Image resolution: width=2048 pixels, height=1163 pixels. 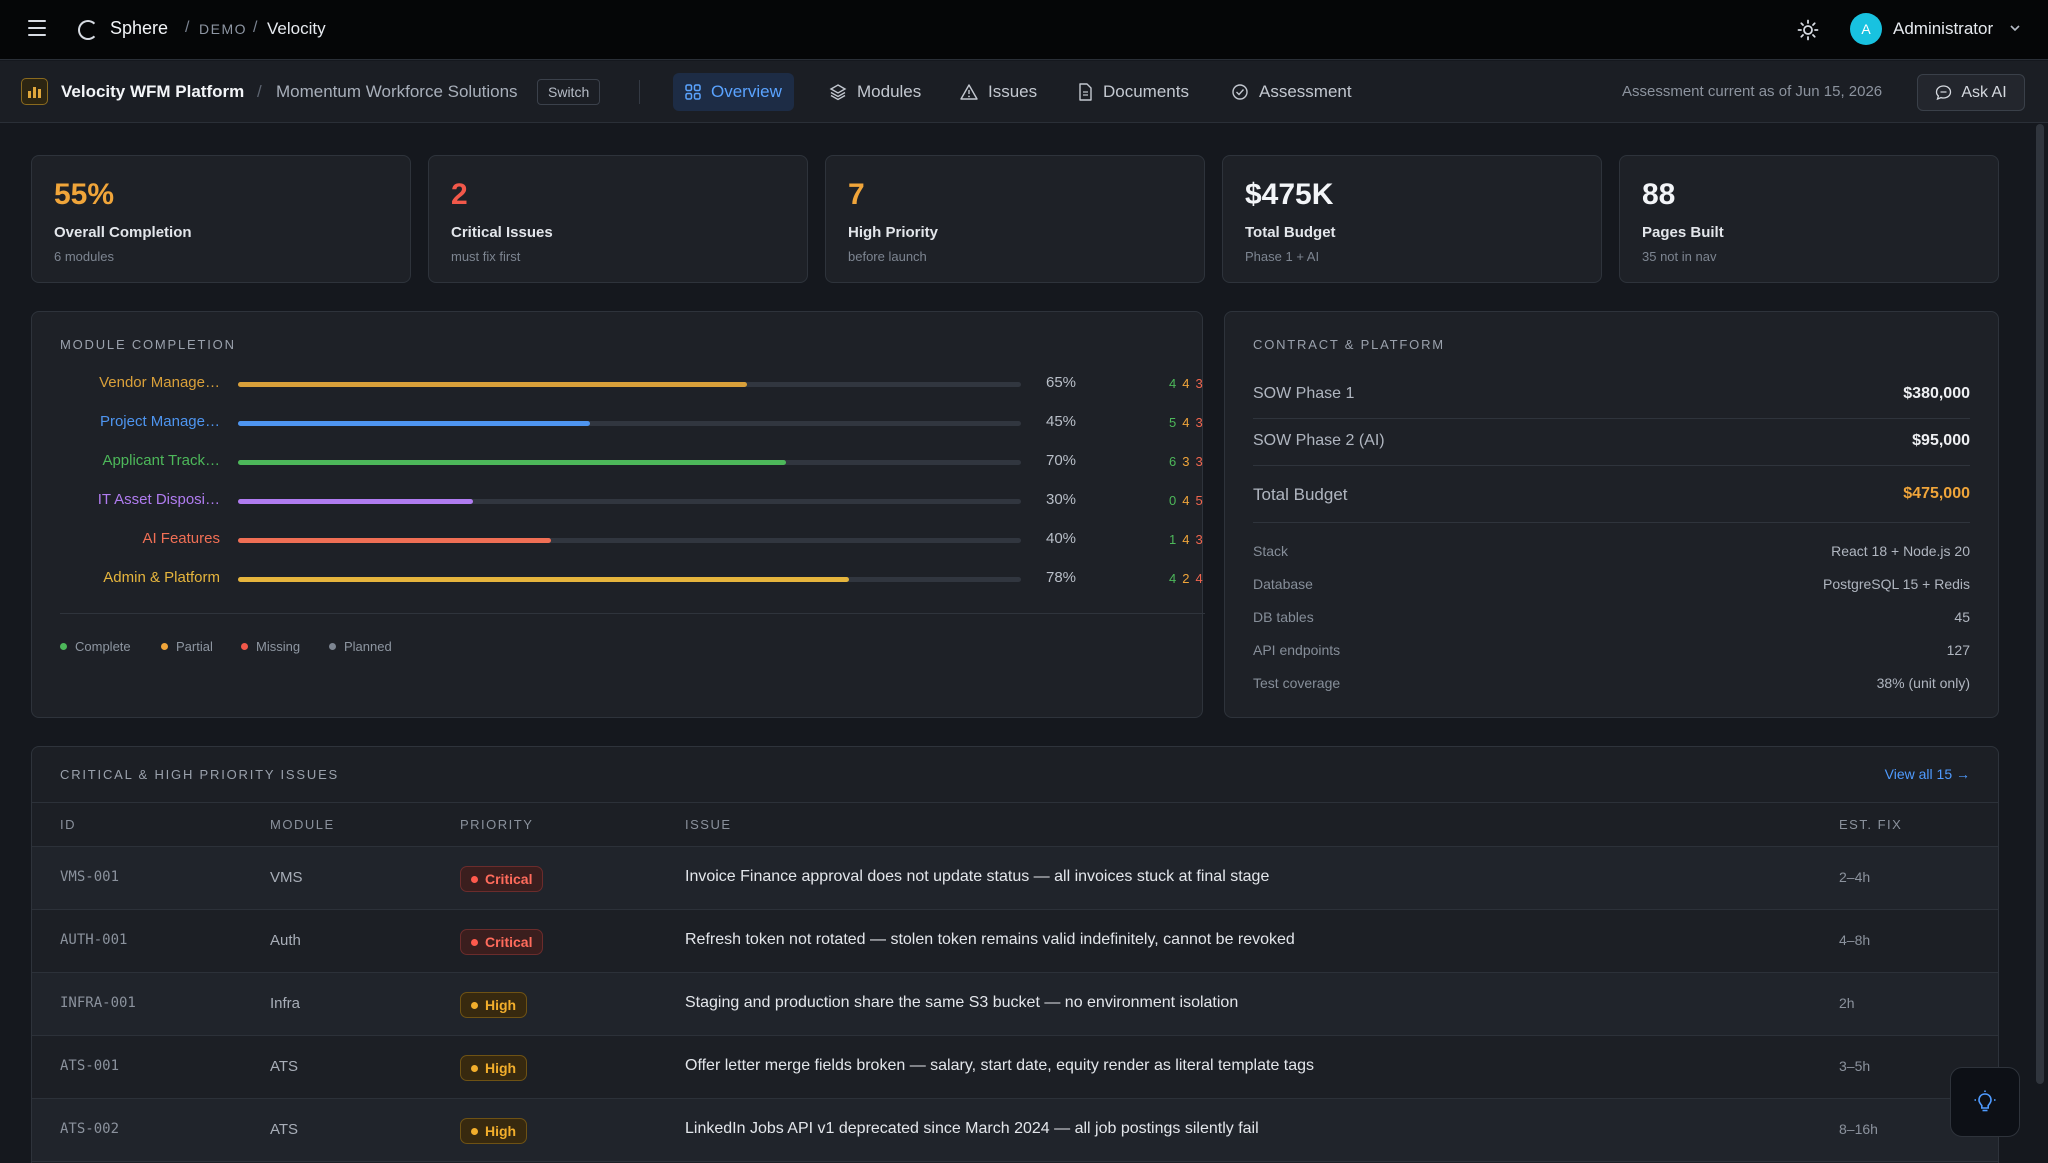 What do you see at coordinates (1679, 256) in the screenshot?
I see `kpi-sub: 35 not in nav` at bounding box center [1679, 256].